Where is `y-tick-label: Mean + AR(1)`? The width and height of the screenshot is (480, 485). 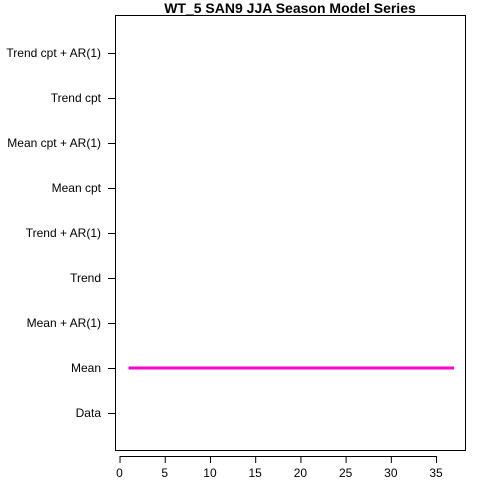
y-tick-label: Mean + AR(1) is located at coordinates (64, 323).